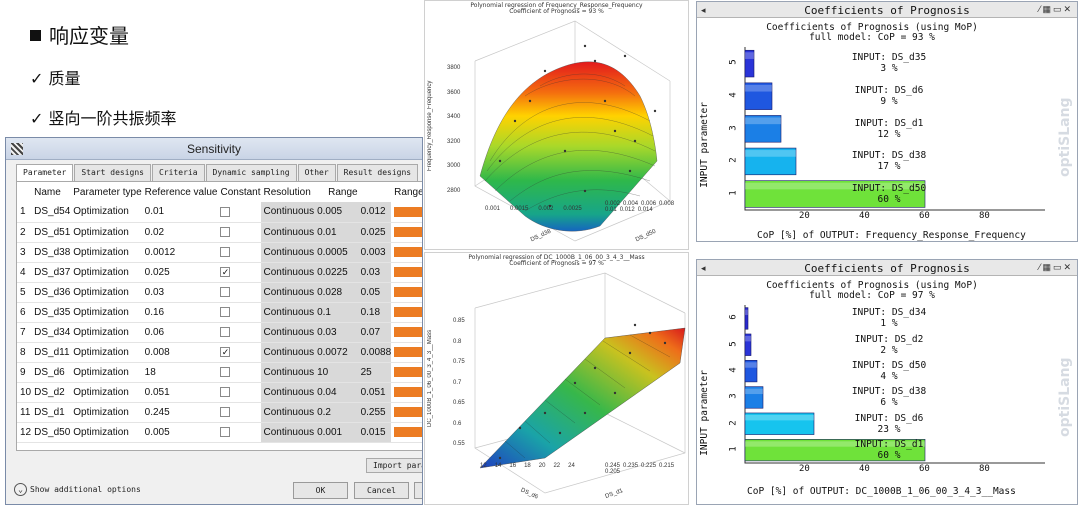  I want to click on col-header-resolution: Resolution, so click(287, 192).